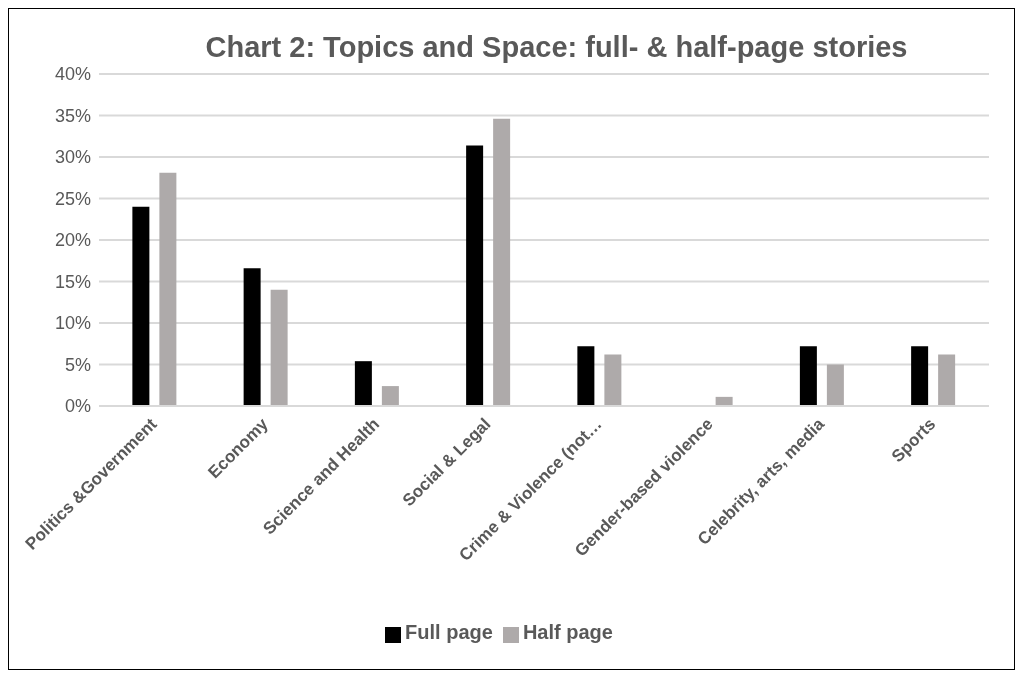 This screenshot has height=678, width=1027. I want to click on y-tick-label: 40%, so click(72, 74).